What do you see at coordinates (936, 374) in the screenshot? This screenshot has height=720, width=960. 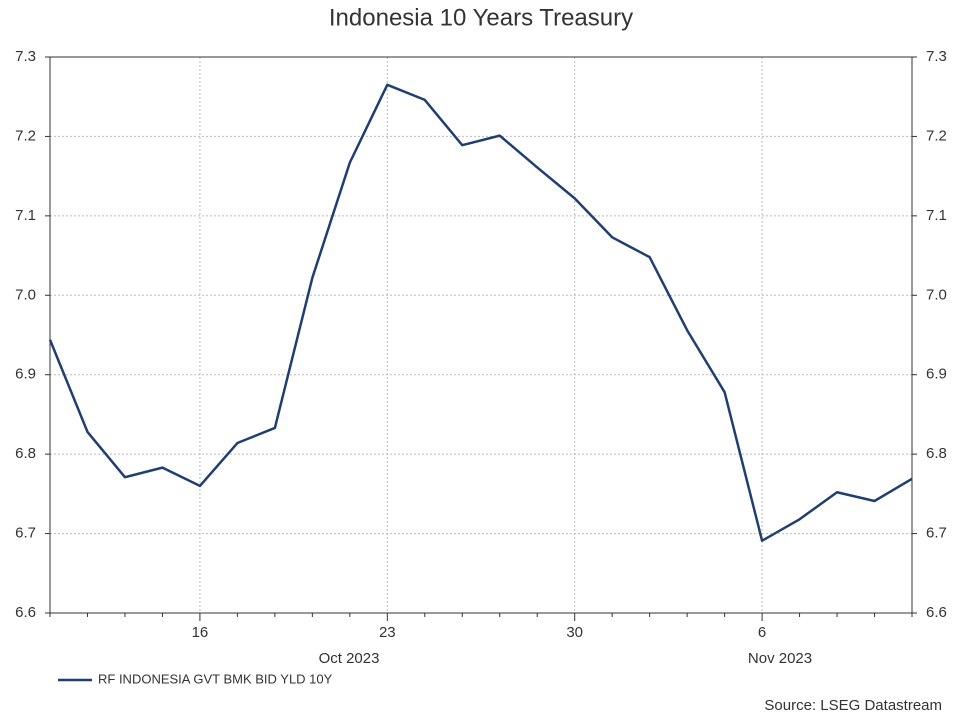 I see `y2-tick-label: 6.9` at bounding box center [936, 374].